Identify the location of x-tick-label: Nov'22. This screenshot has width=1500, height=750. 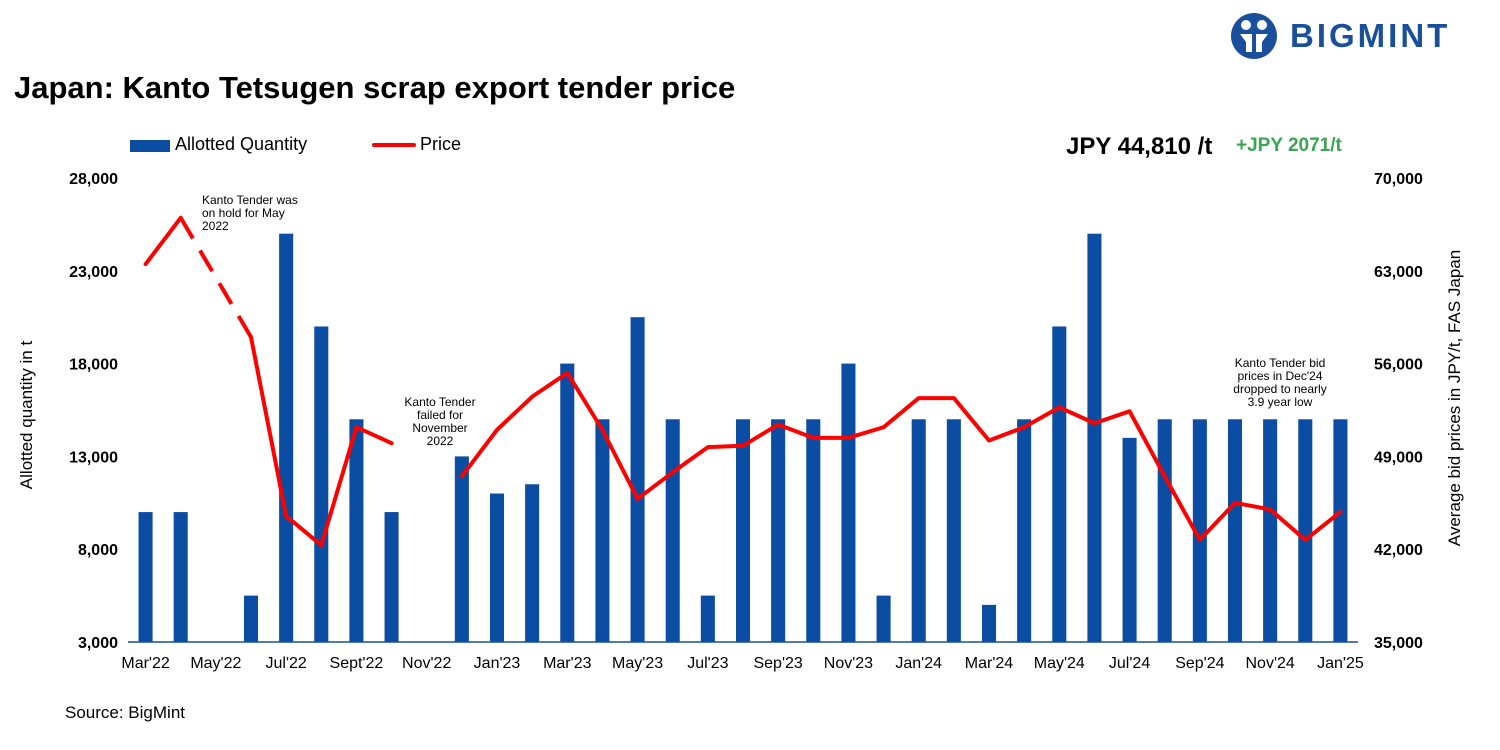
(426, 663).